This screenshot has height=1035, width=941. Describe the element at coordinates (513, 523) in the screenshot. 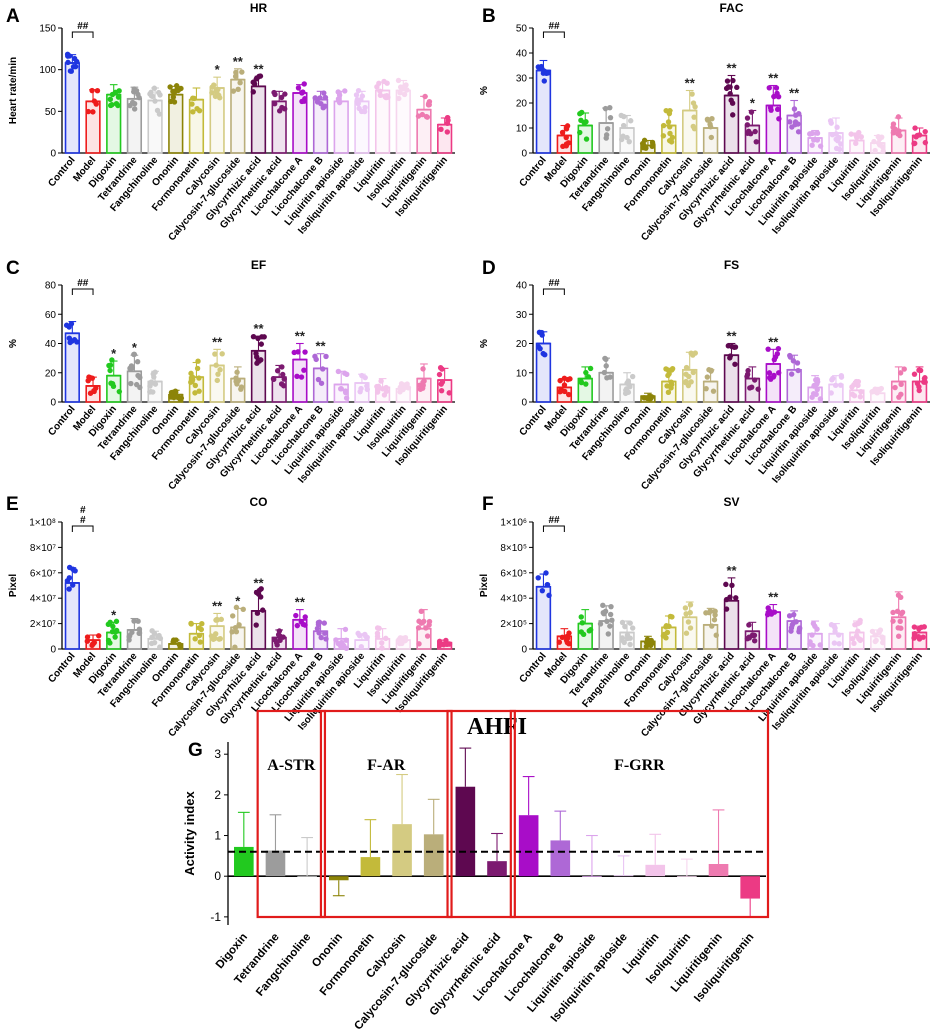

I see `y-tick-label: 1×10⁶` at that location.